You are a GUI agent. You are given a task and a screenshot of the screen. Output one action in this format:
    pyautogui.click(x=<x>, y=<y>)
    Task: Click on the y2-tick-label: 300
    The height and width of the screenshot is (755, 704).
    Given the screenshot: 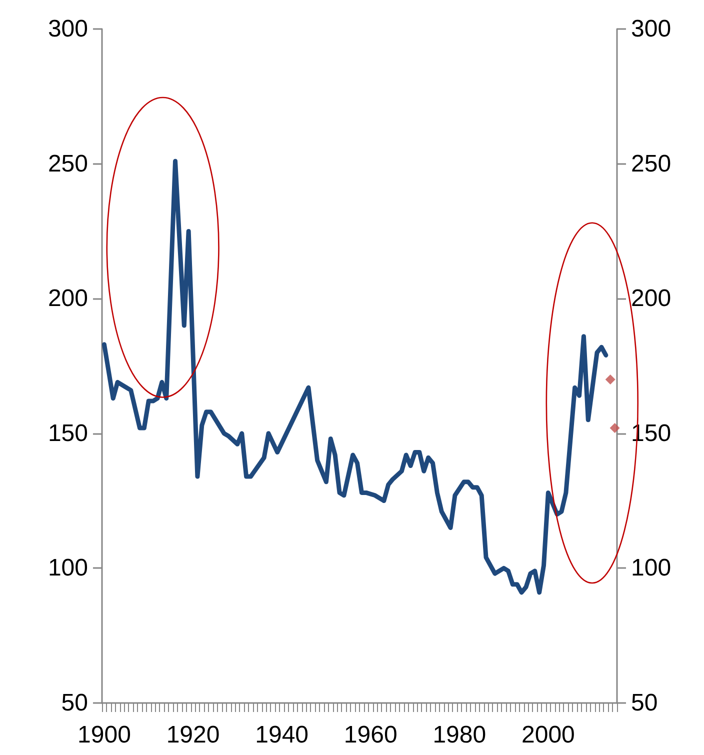 What is the action you would take?
    pyautogui.click(x=651, y=29)
    